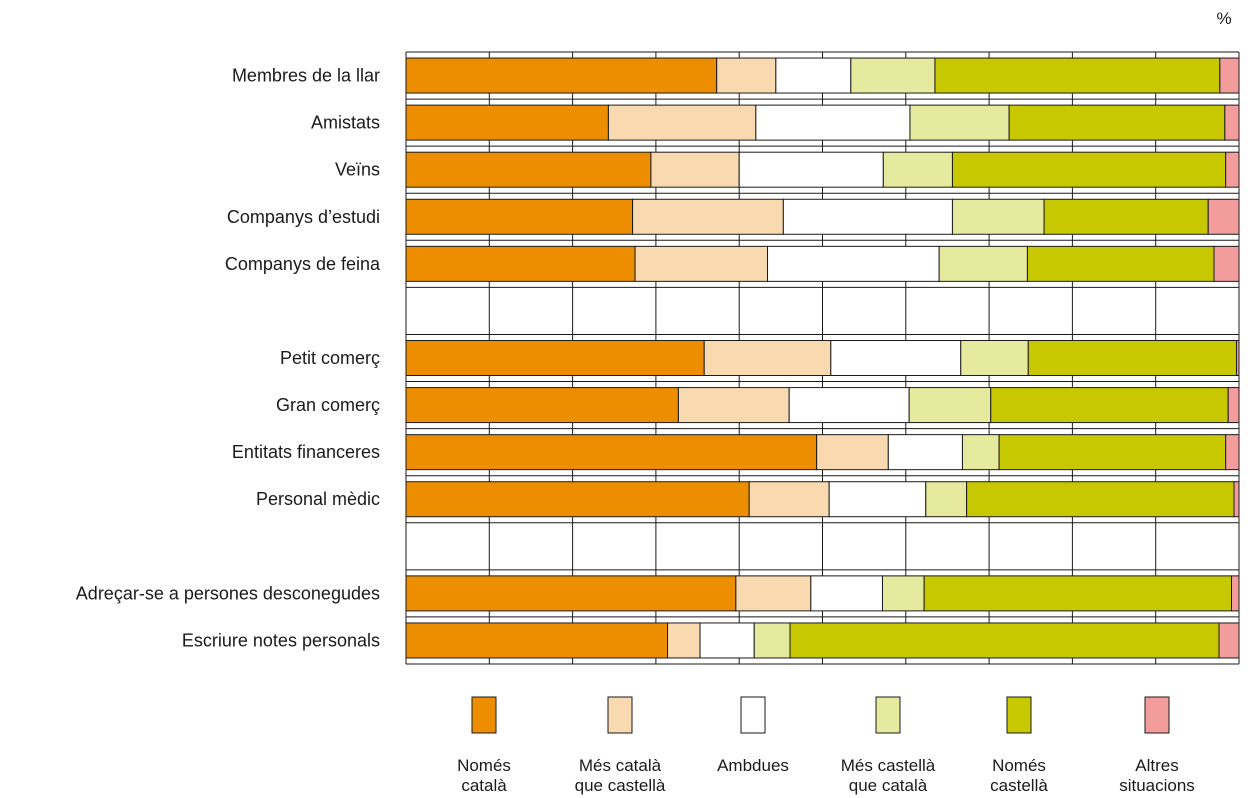  What do you see at coordinates (357, 170) in the screenshot?
I see `category-label: Veïns` at bounding box center [357, 170].